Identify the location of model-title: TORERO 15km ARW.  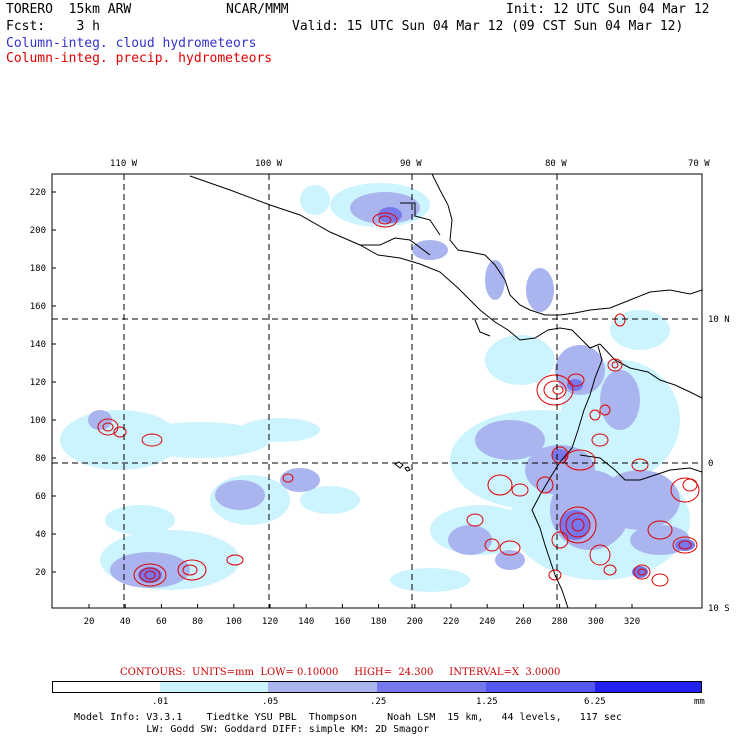
(69, 9).